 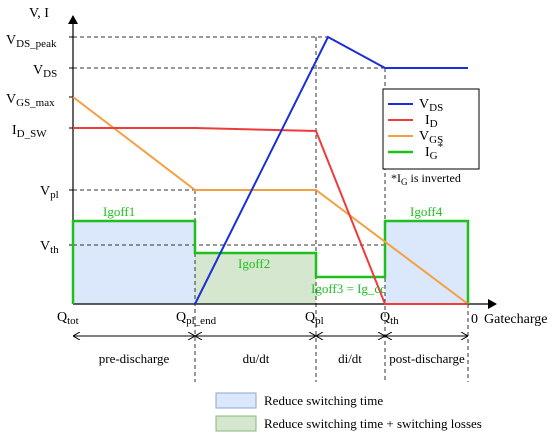 I want to click on y-axis-label: V, I, so click(x=39, y=13).